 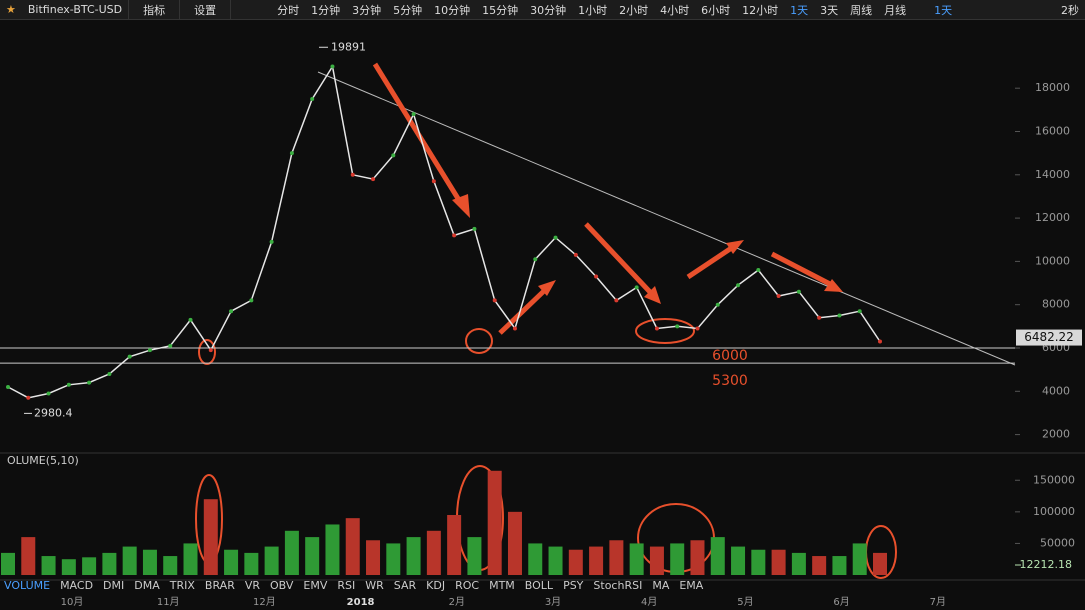 What do you see at coordinates (452, 10) in the screenshot?
I see `interval-button: 10分钟` at bounding box center [452, 10].